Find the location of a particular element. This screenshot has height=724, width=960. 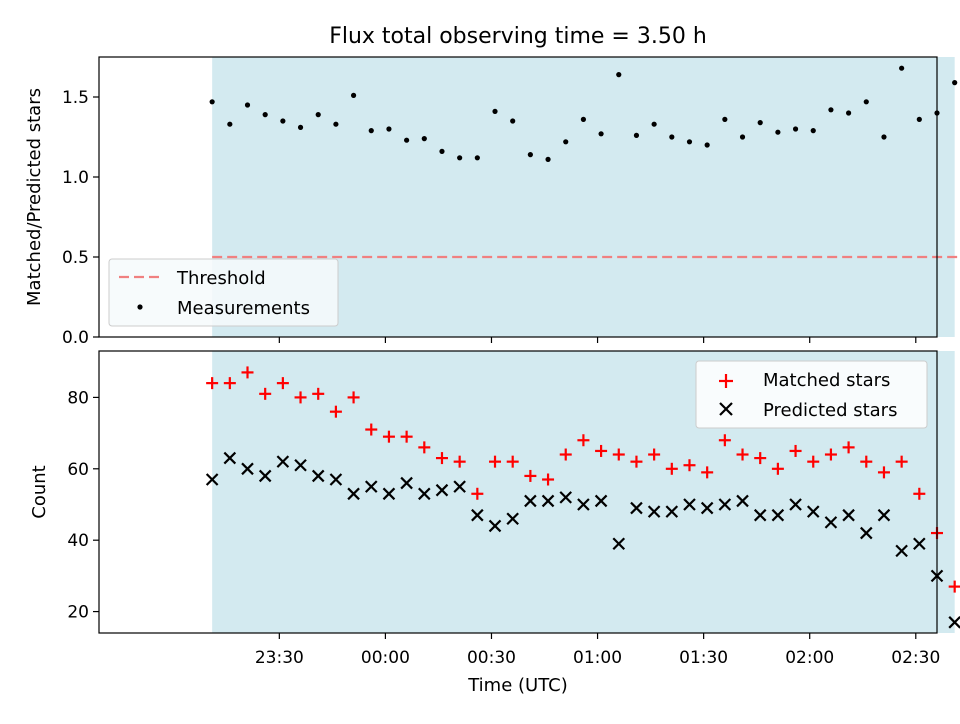

top-legend: Threshold Measurements is located at coordinates (223, 292).